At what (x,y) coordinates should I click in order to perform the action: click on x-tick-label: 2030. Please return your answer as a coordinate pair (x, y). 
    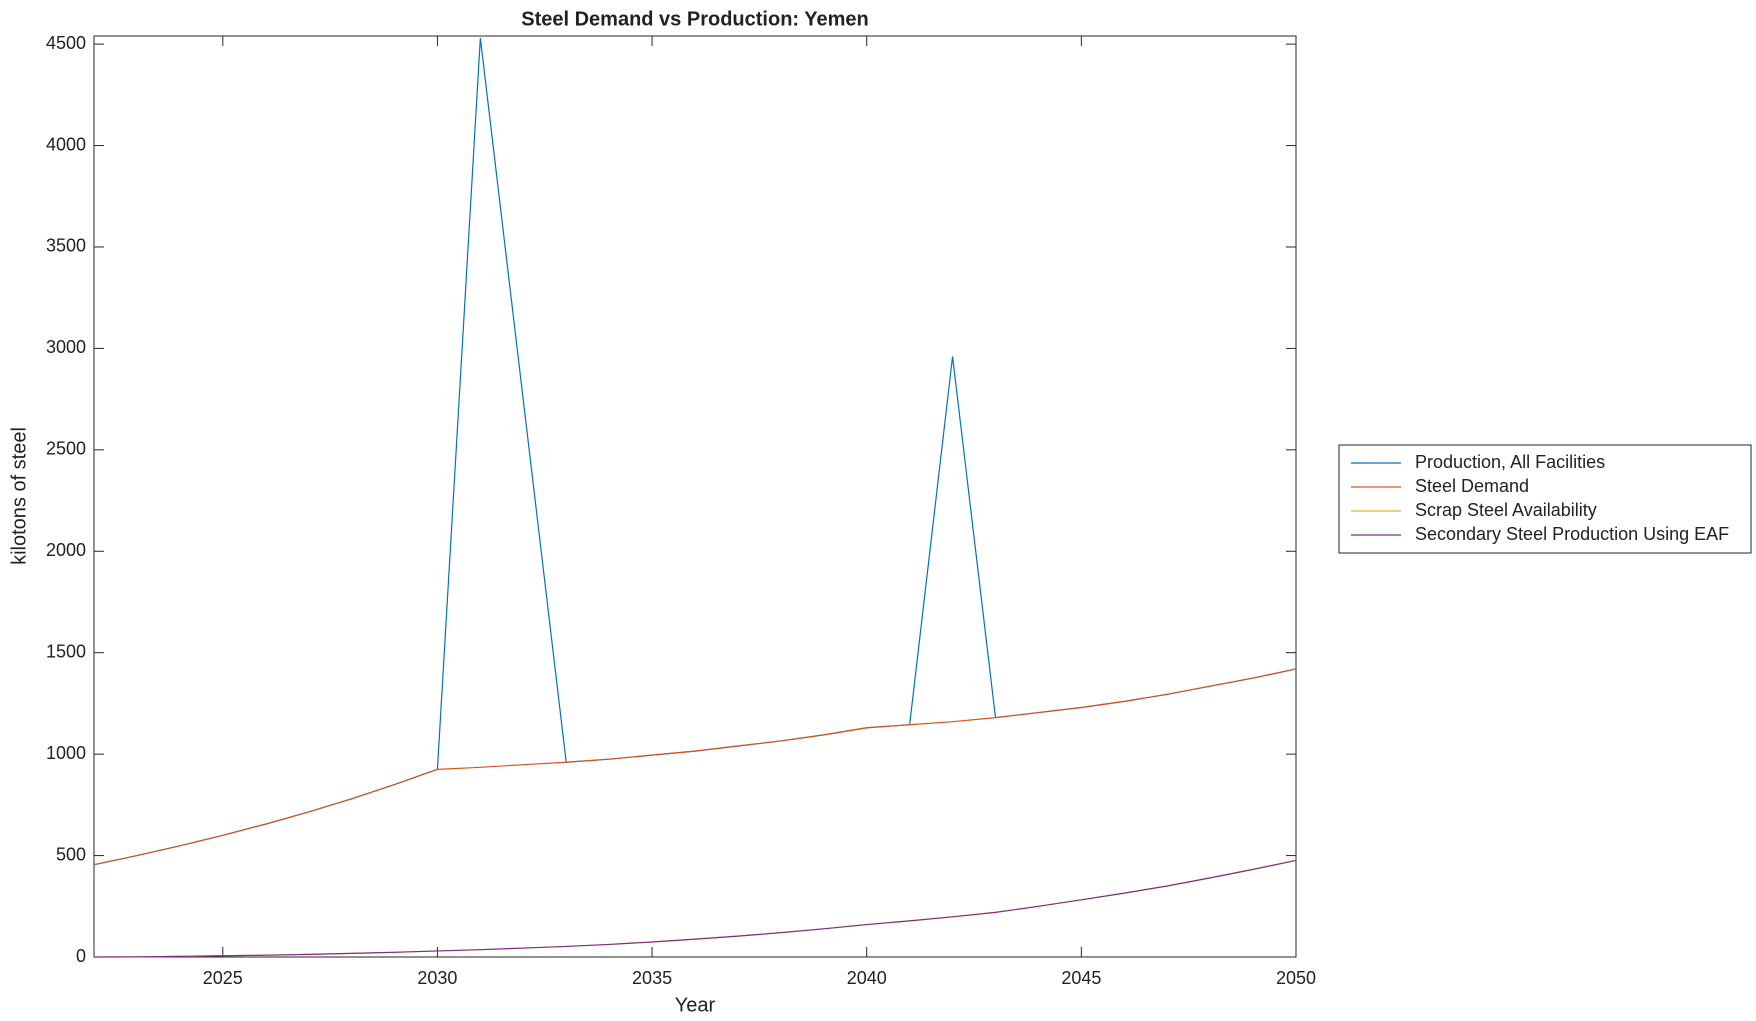
    Looking at the image, I should click on (437, 978).